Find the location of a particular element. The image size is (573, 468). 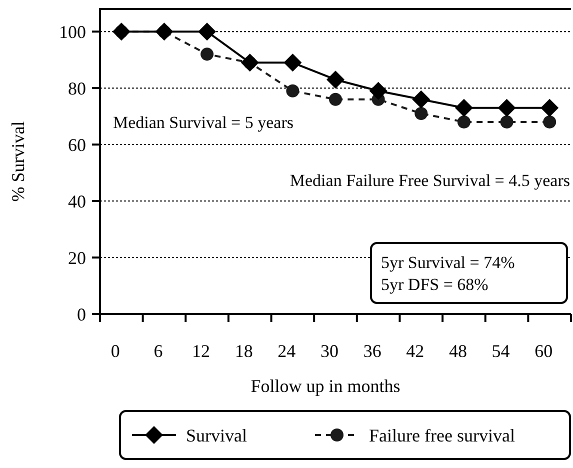

annotation: Median Survival = 5 years is located at coordinates (203, 122).